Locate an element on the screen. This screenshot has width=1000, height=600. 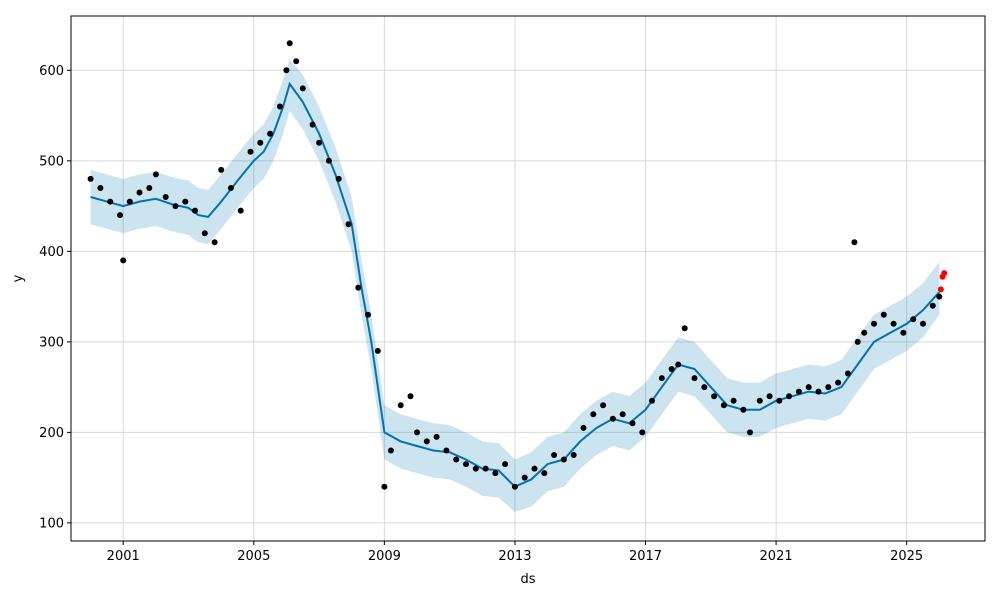
x-tick-label: 2009 is located at coordinates (384, 556).